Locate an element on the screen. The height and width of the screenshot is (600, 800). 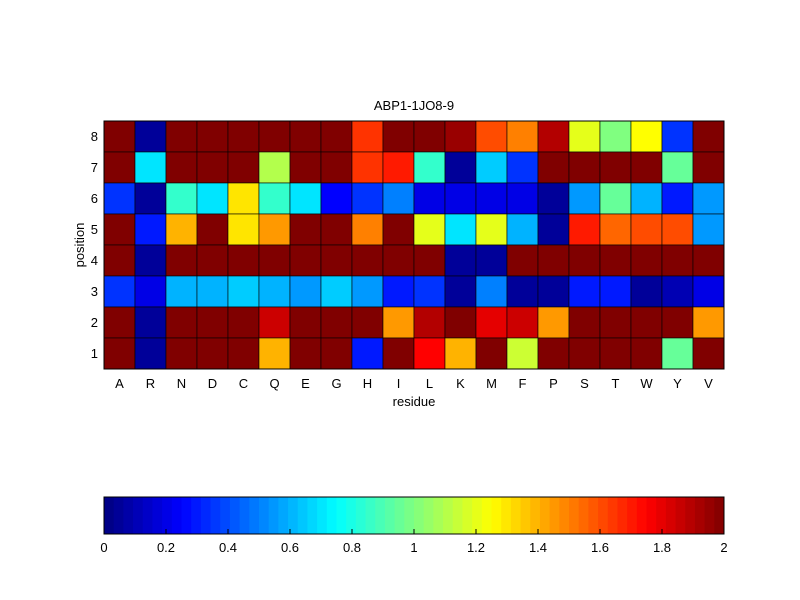
y-tick-label: 4 is located at coordinates (94, 260).